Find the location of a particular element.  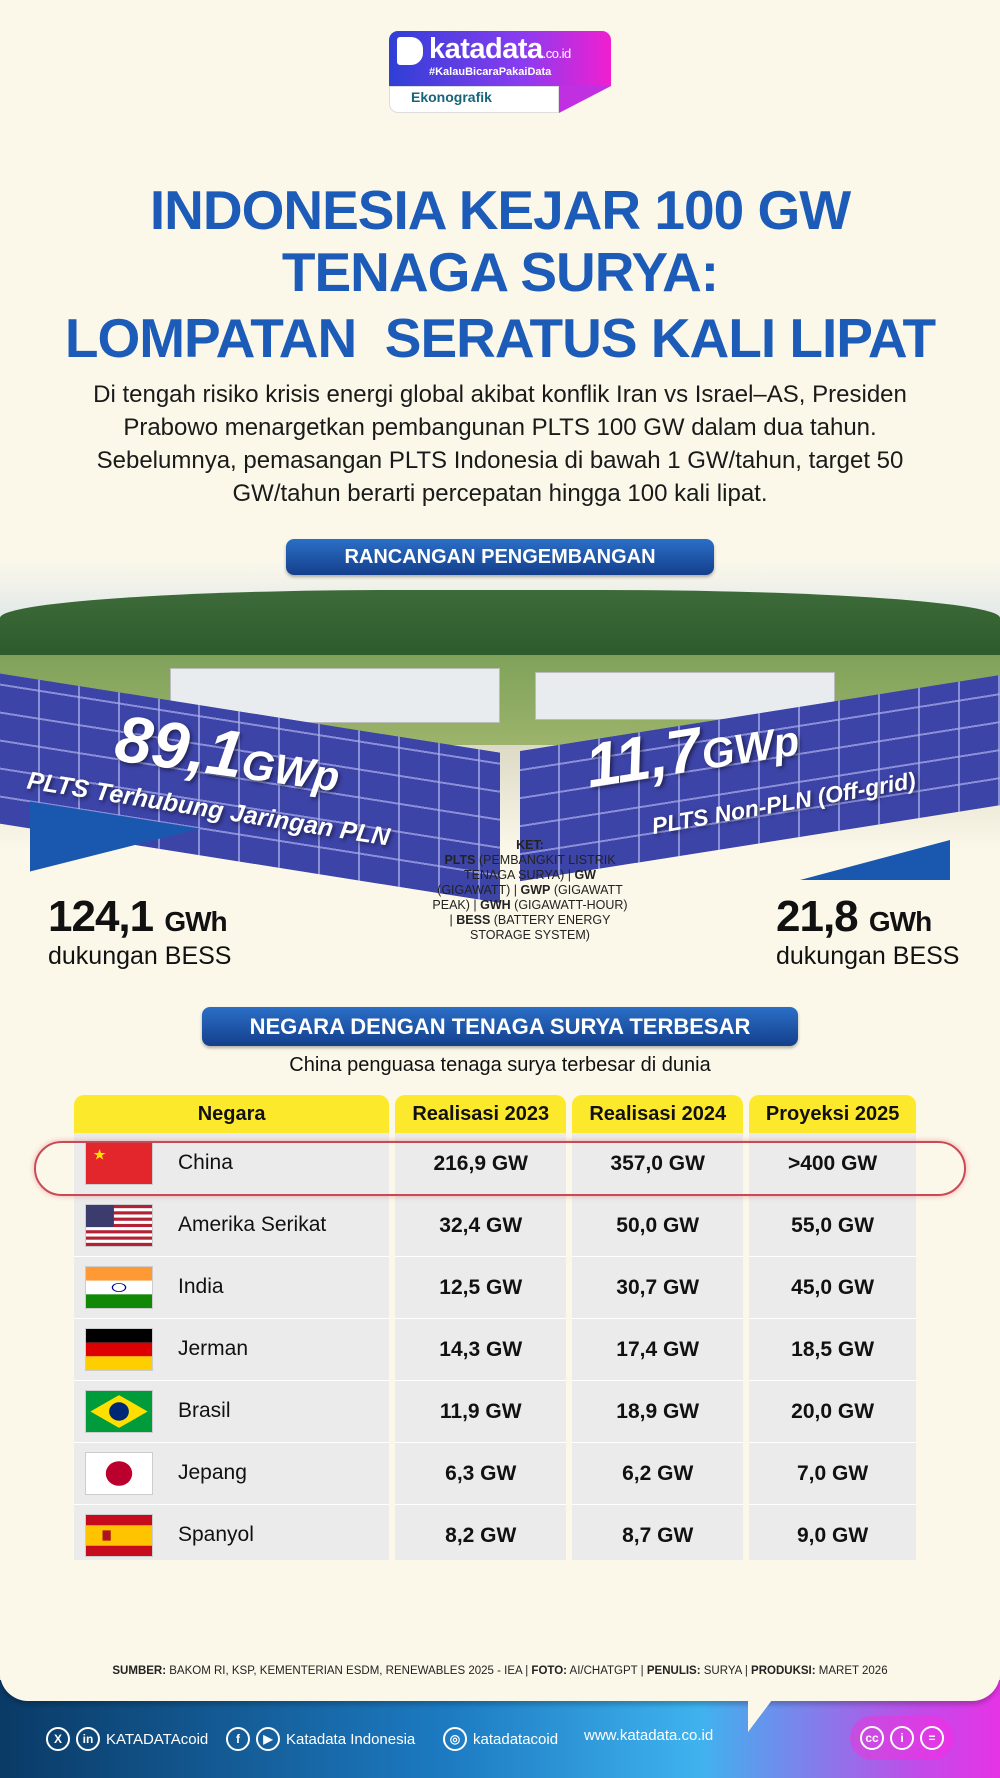

table-row: Jerman 14,3 GW 17,4 GW 18,5 GW is located at coordinates (495, 1350).